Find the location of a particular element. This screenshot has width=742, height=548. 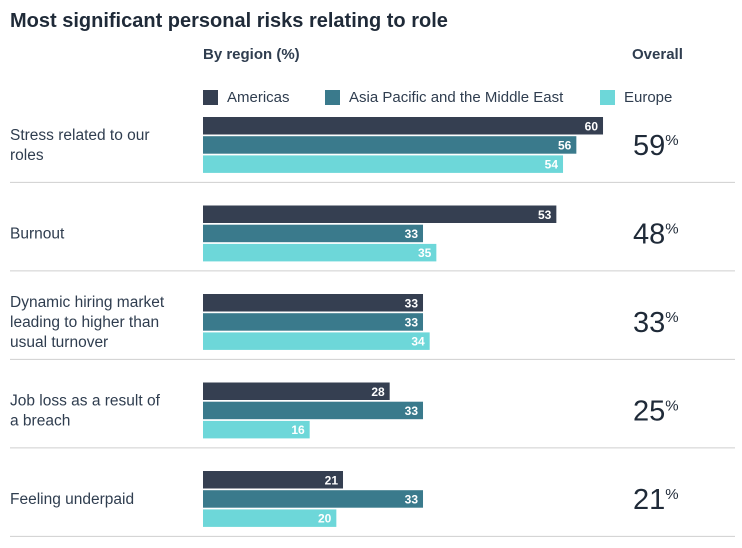

category-label-line: a breach is located at coordinates (40, 420).